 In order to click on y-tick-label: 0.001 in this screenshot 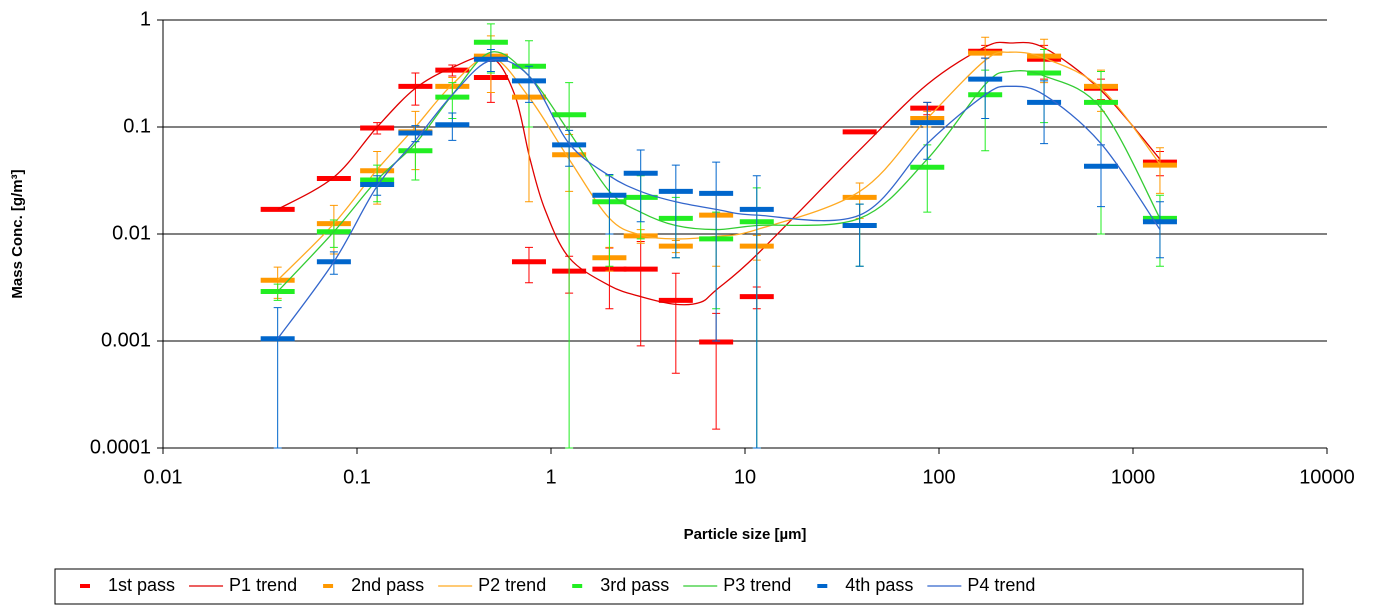, I will do `click(126, 340)`.